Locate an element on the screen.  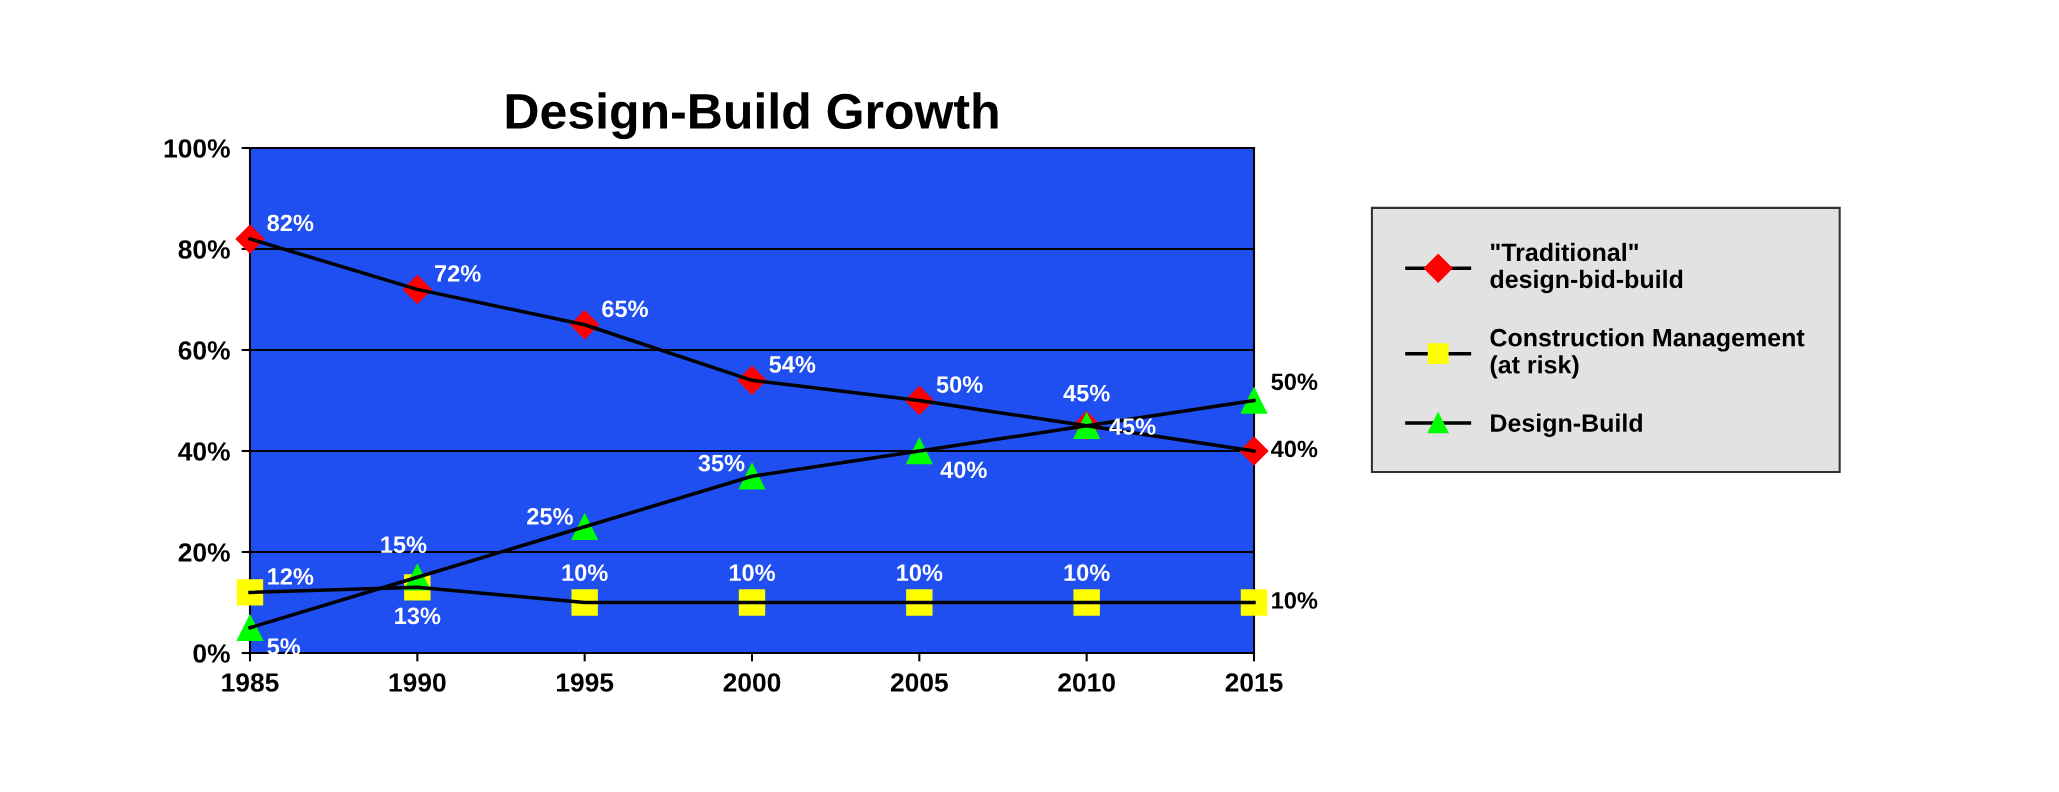
y-tick-label: 60% is located at coordinates (204, 350).